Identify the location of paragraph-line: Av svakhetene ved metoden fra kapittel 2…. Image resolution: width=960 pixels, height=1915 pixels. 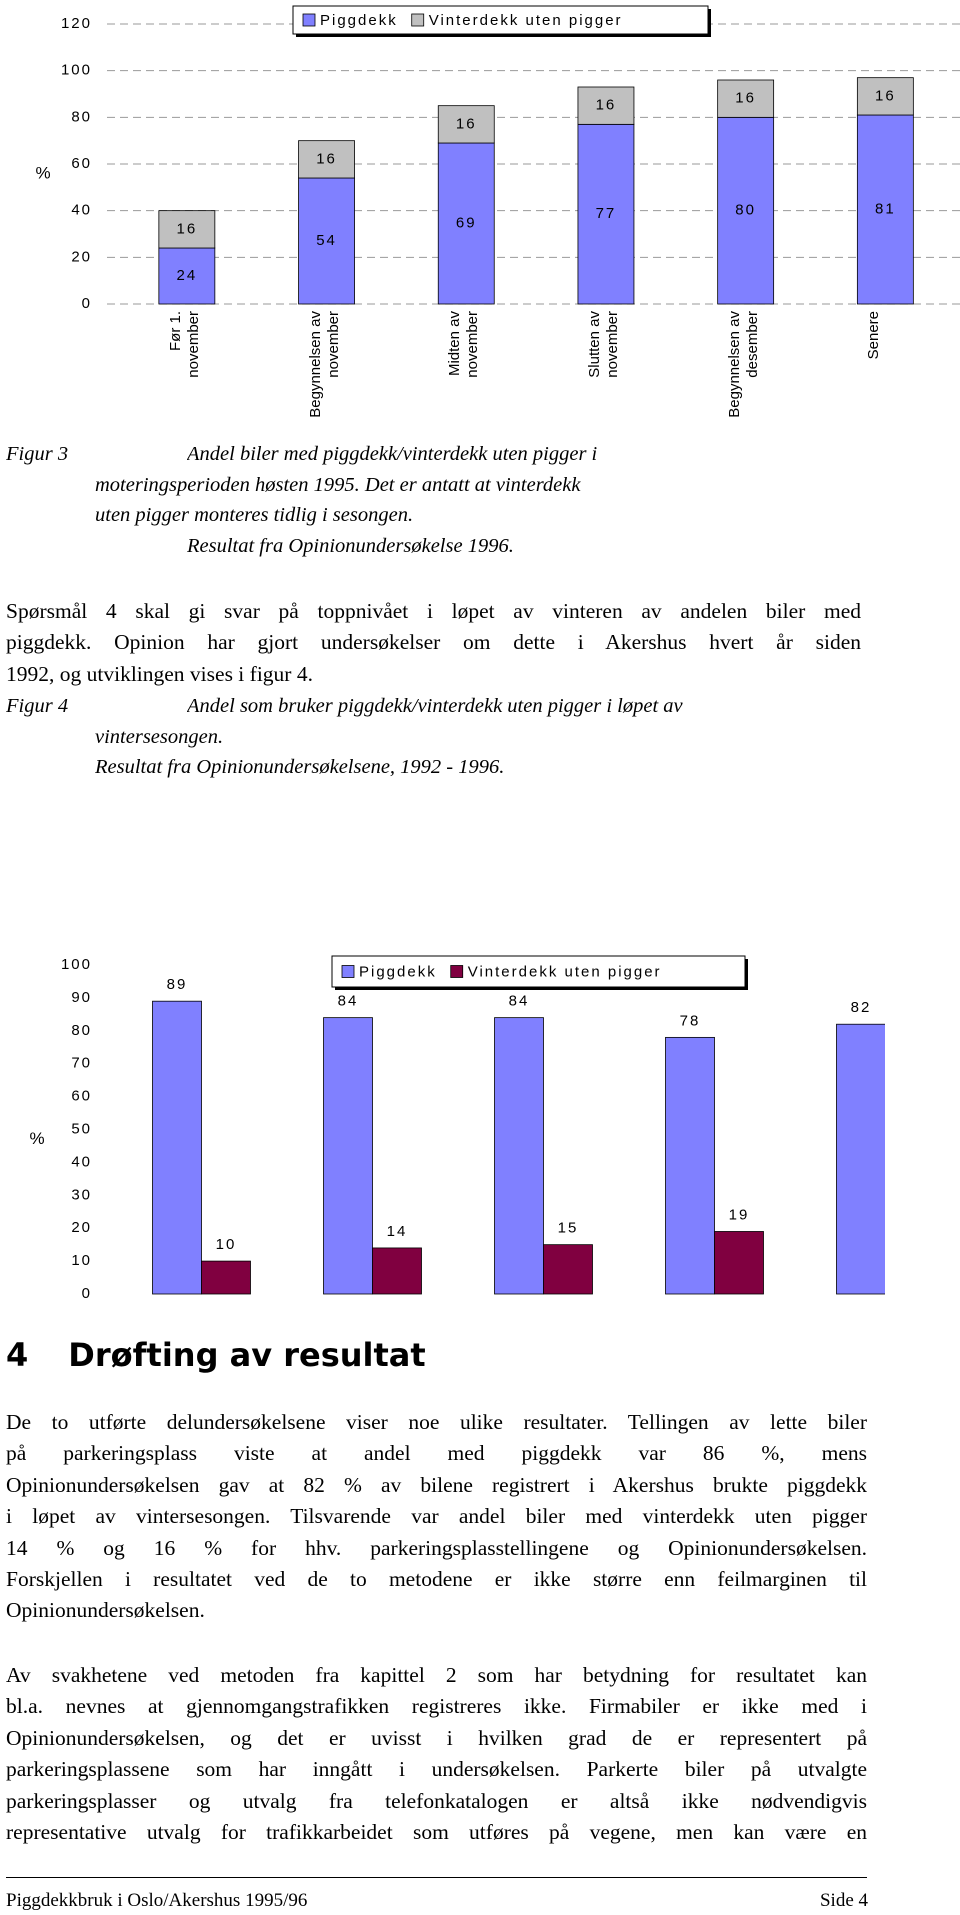
(436, 1675).